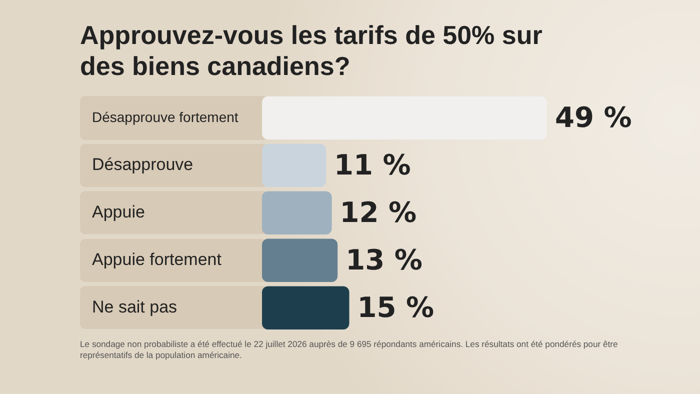 The height and width of the screenshot is (394, 700). What do you see at coordinates (384, 260) in the screenshot?
I see `data-label: 13 %` at bounding box center [384, 260].